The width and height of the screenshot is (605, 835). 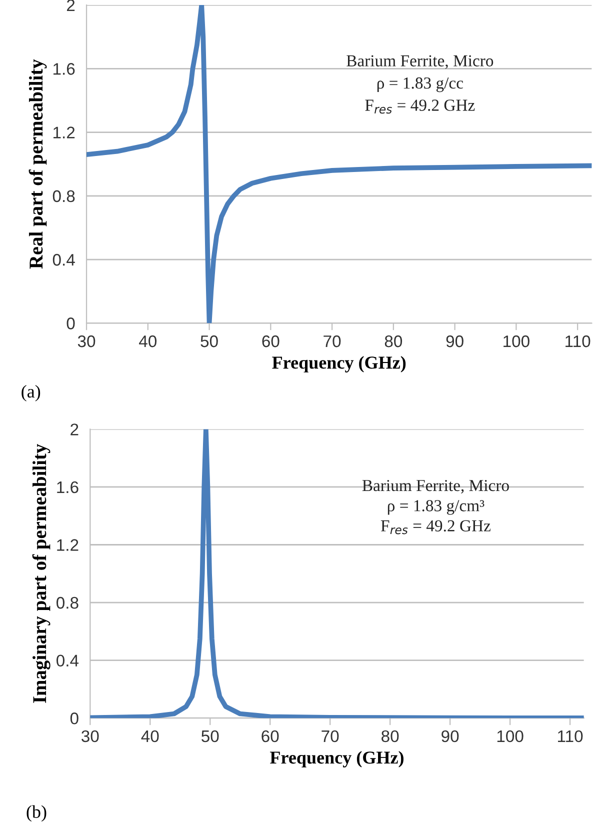 What do you see at coordinates (31, 393) in the screenshot?
I see `text: (a)` at bounding box center [31, 393].